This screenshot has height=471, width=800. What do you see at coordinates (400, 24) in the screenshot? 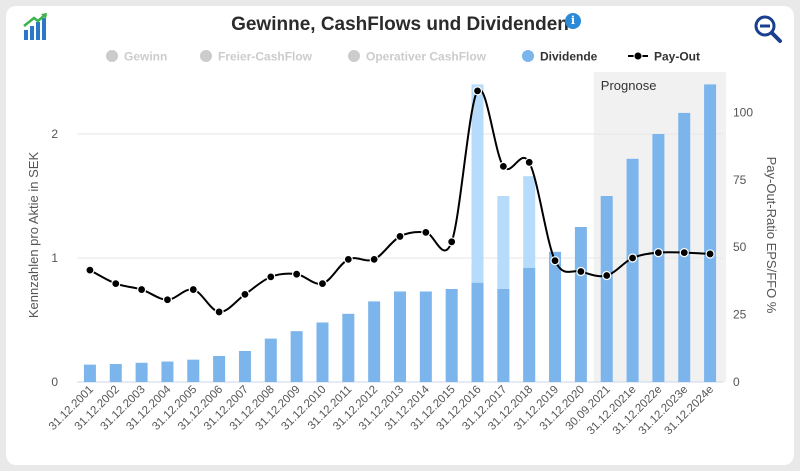
I see `chart-title: Gewinne, CashFlows und Dividenden` at bounding box center [400, 24].